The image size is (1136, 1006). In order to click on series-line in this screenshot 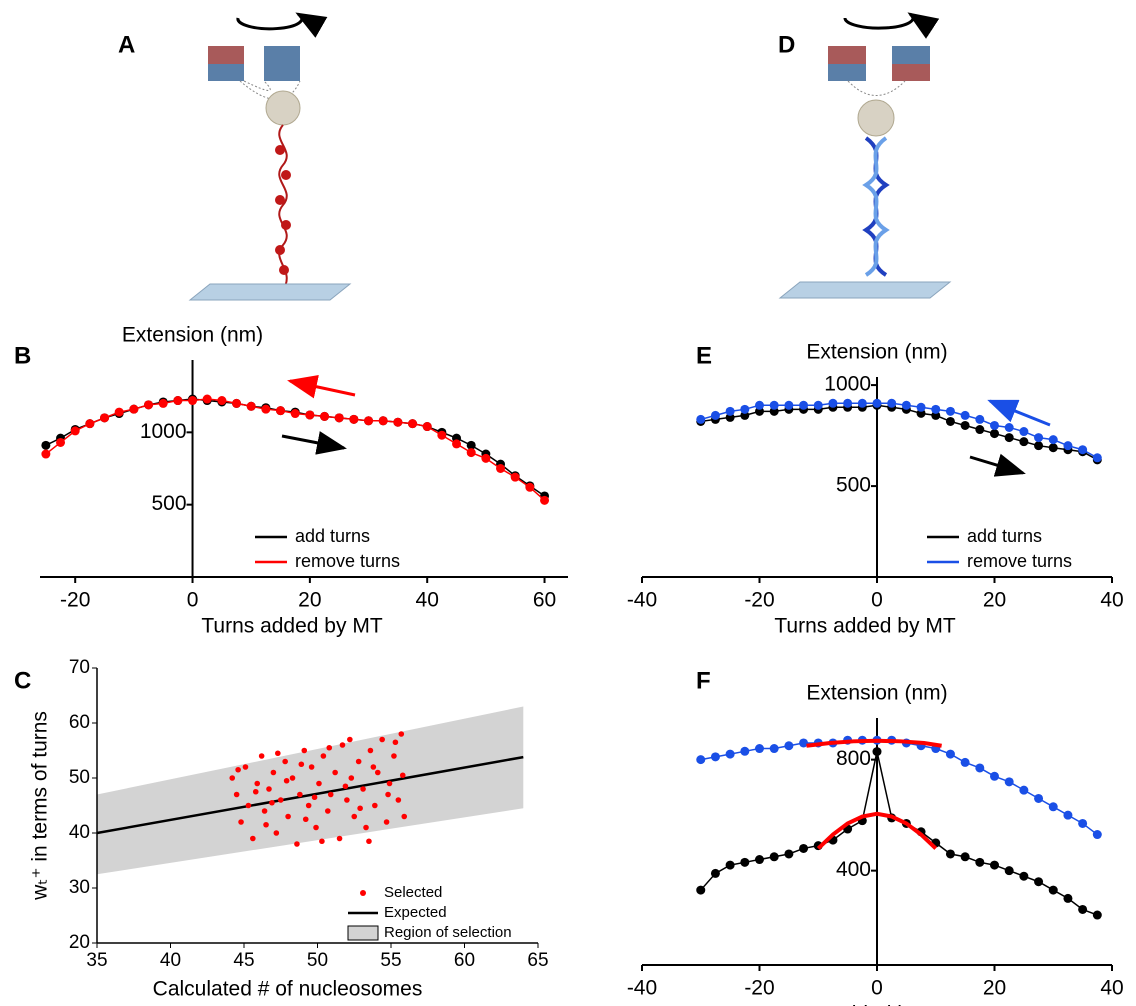, I will do `click(899, 833)`.